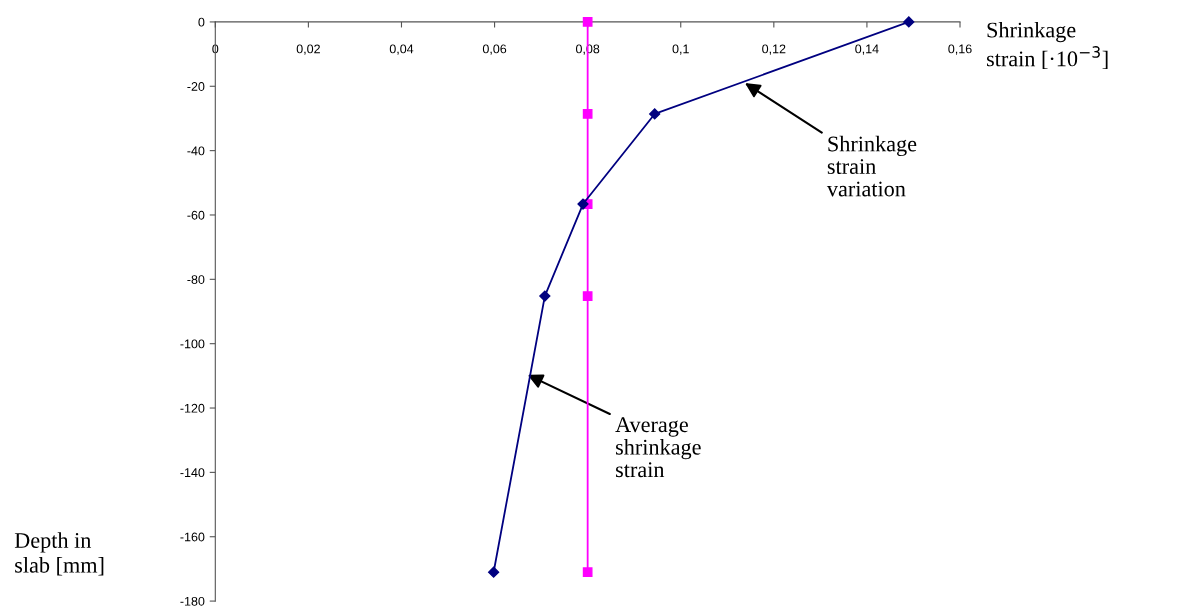 This screenshot has width=1183, height=609. I want to click on y-tick-label: -20, so click(196, 86).